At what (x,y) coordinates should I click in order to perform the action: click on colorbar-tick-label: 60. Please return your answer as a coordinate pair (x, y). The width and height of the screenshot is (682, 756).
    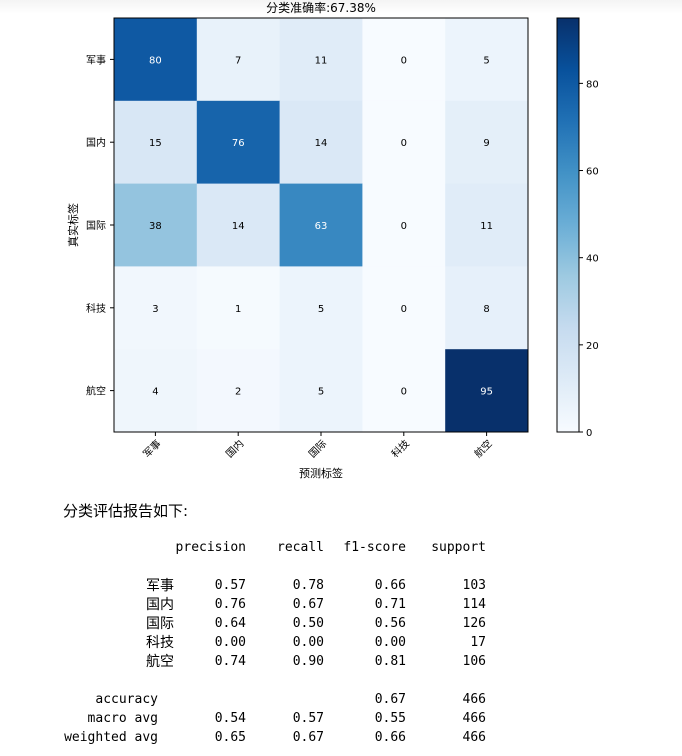
    Looking at the image, I should click on (592, 172).